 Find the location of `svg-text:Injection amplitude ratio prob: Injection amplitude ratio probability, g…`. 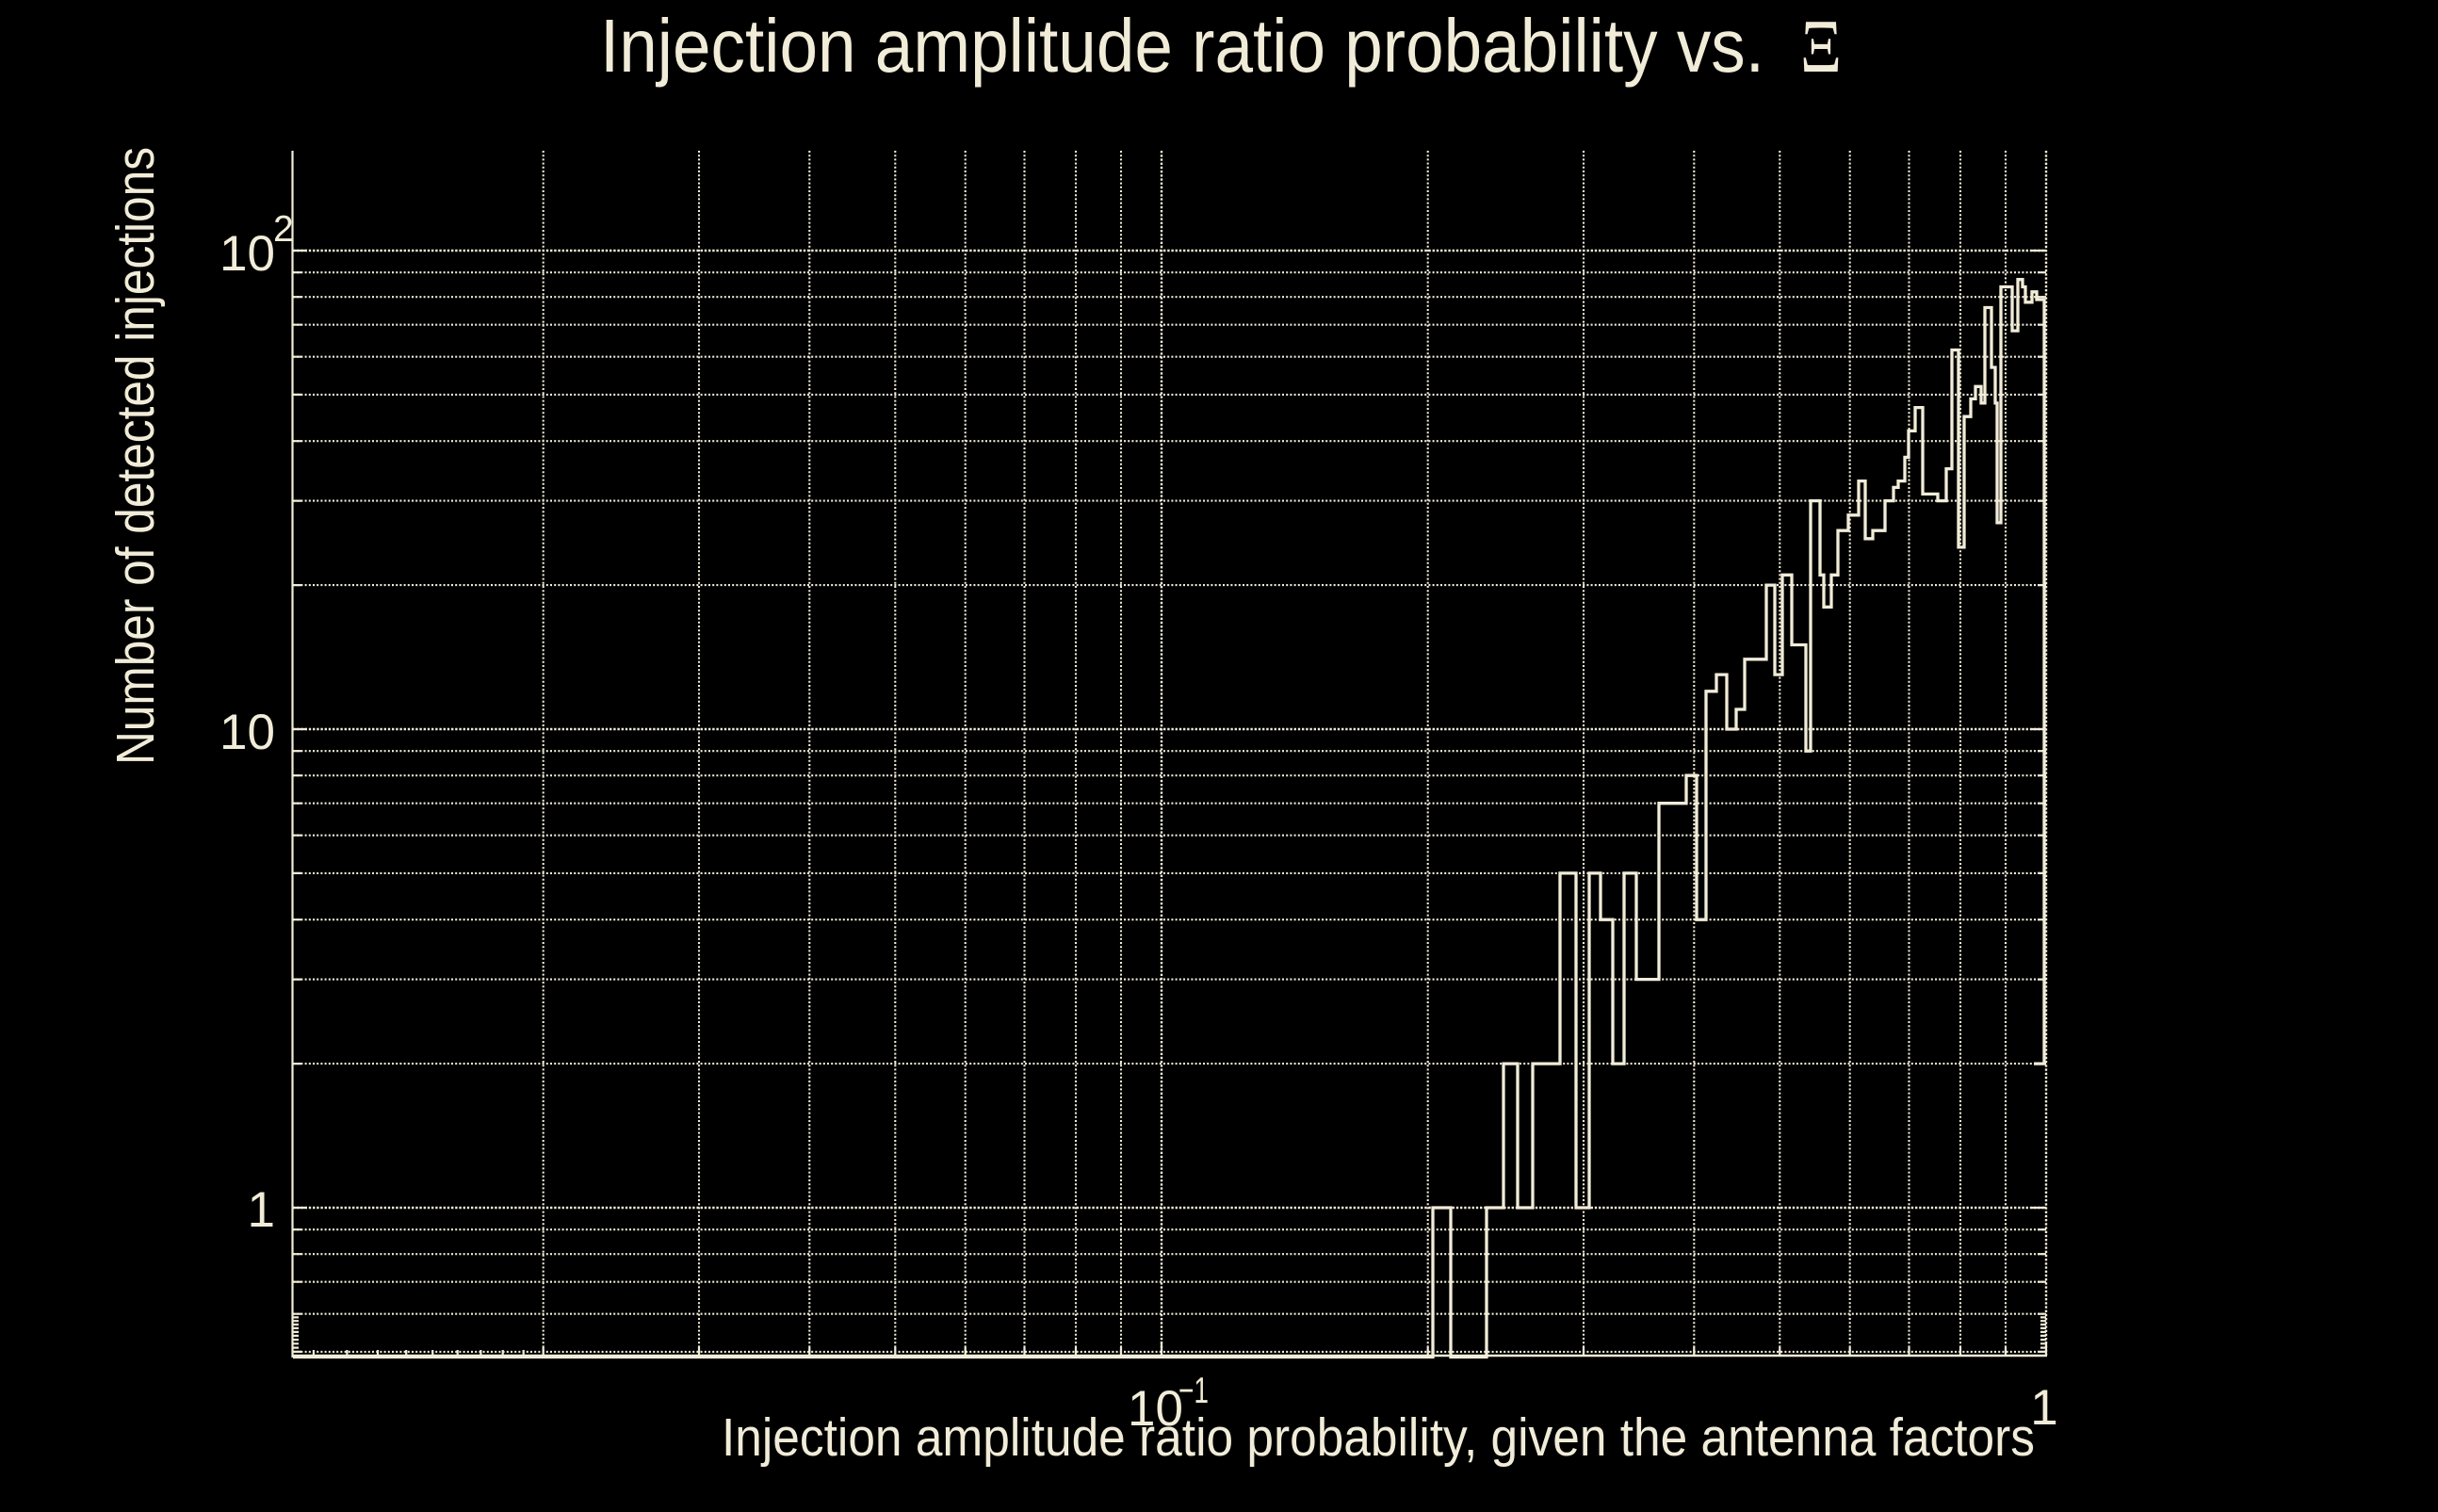

svg-text:Injection amplitude ratio prob: Injection amplitude ratio probability, g… is located at coordinates (1378, 1437).